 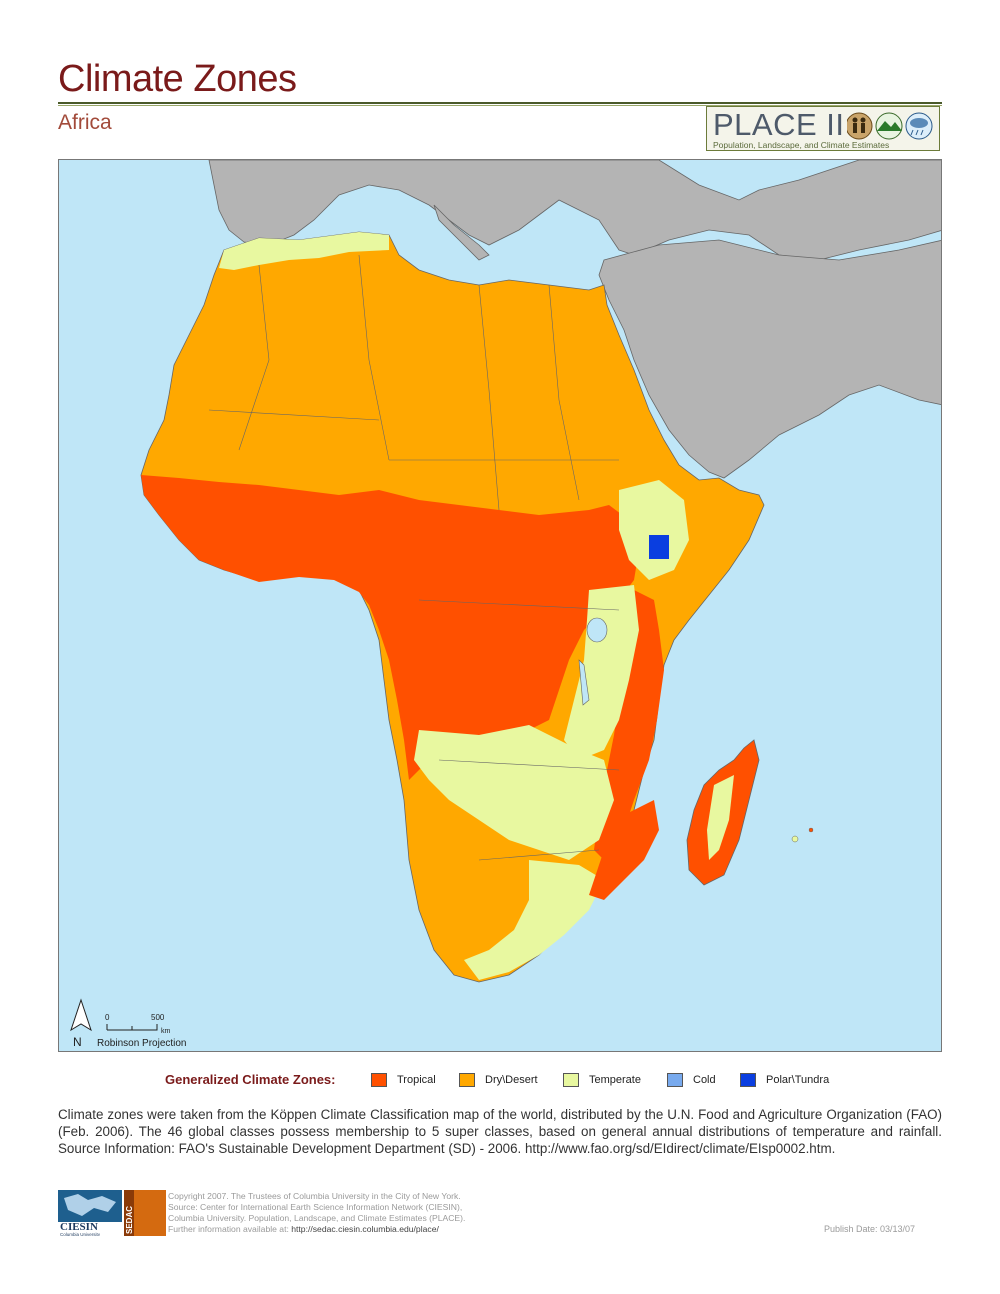 What do you see at coordinates (597, 630) in the screenshot?
I see `lake-victoria` at bounding box center [597, 630].